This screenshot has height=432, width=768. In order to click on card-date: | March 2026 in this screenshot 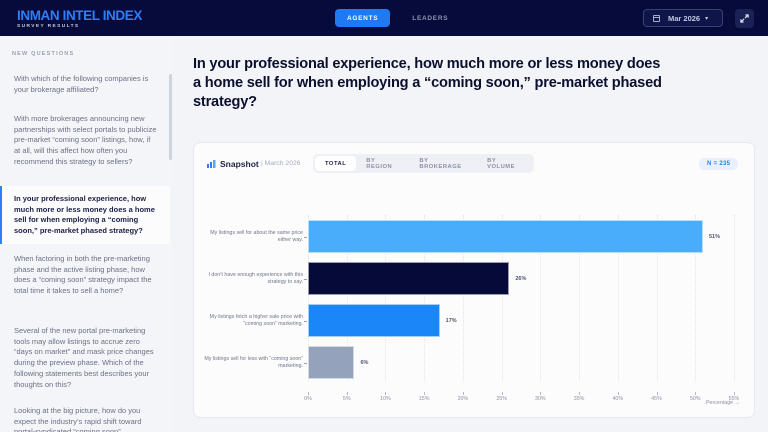, I will do `click(281, 163)`.